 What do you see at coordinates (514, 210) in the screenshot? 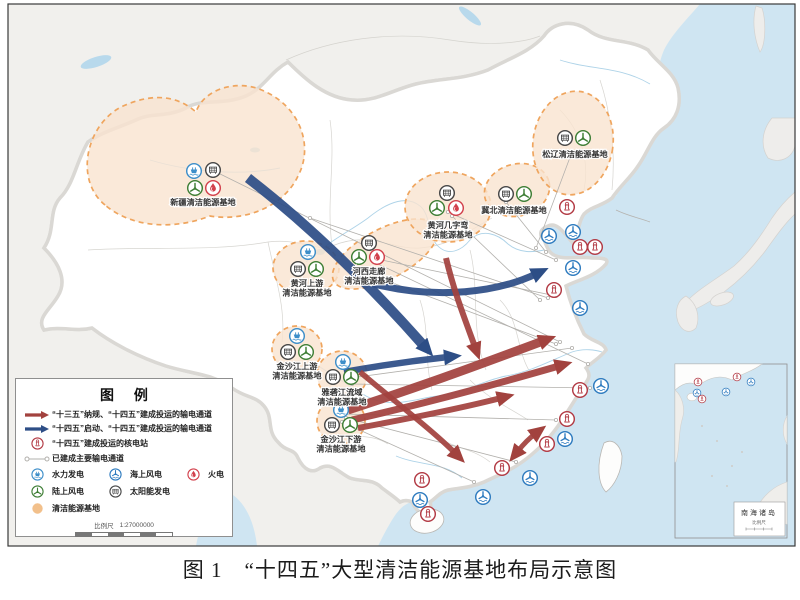
I see `base-label: 冀北清洁能源基地` at bounding box center [514, 210].